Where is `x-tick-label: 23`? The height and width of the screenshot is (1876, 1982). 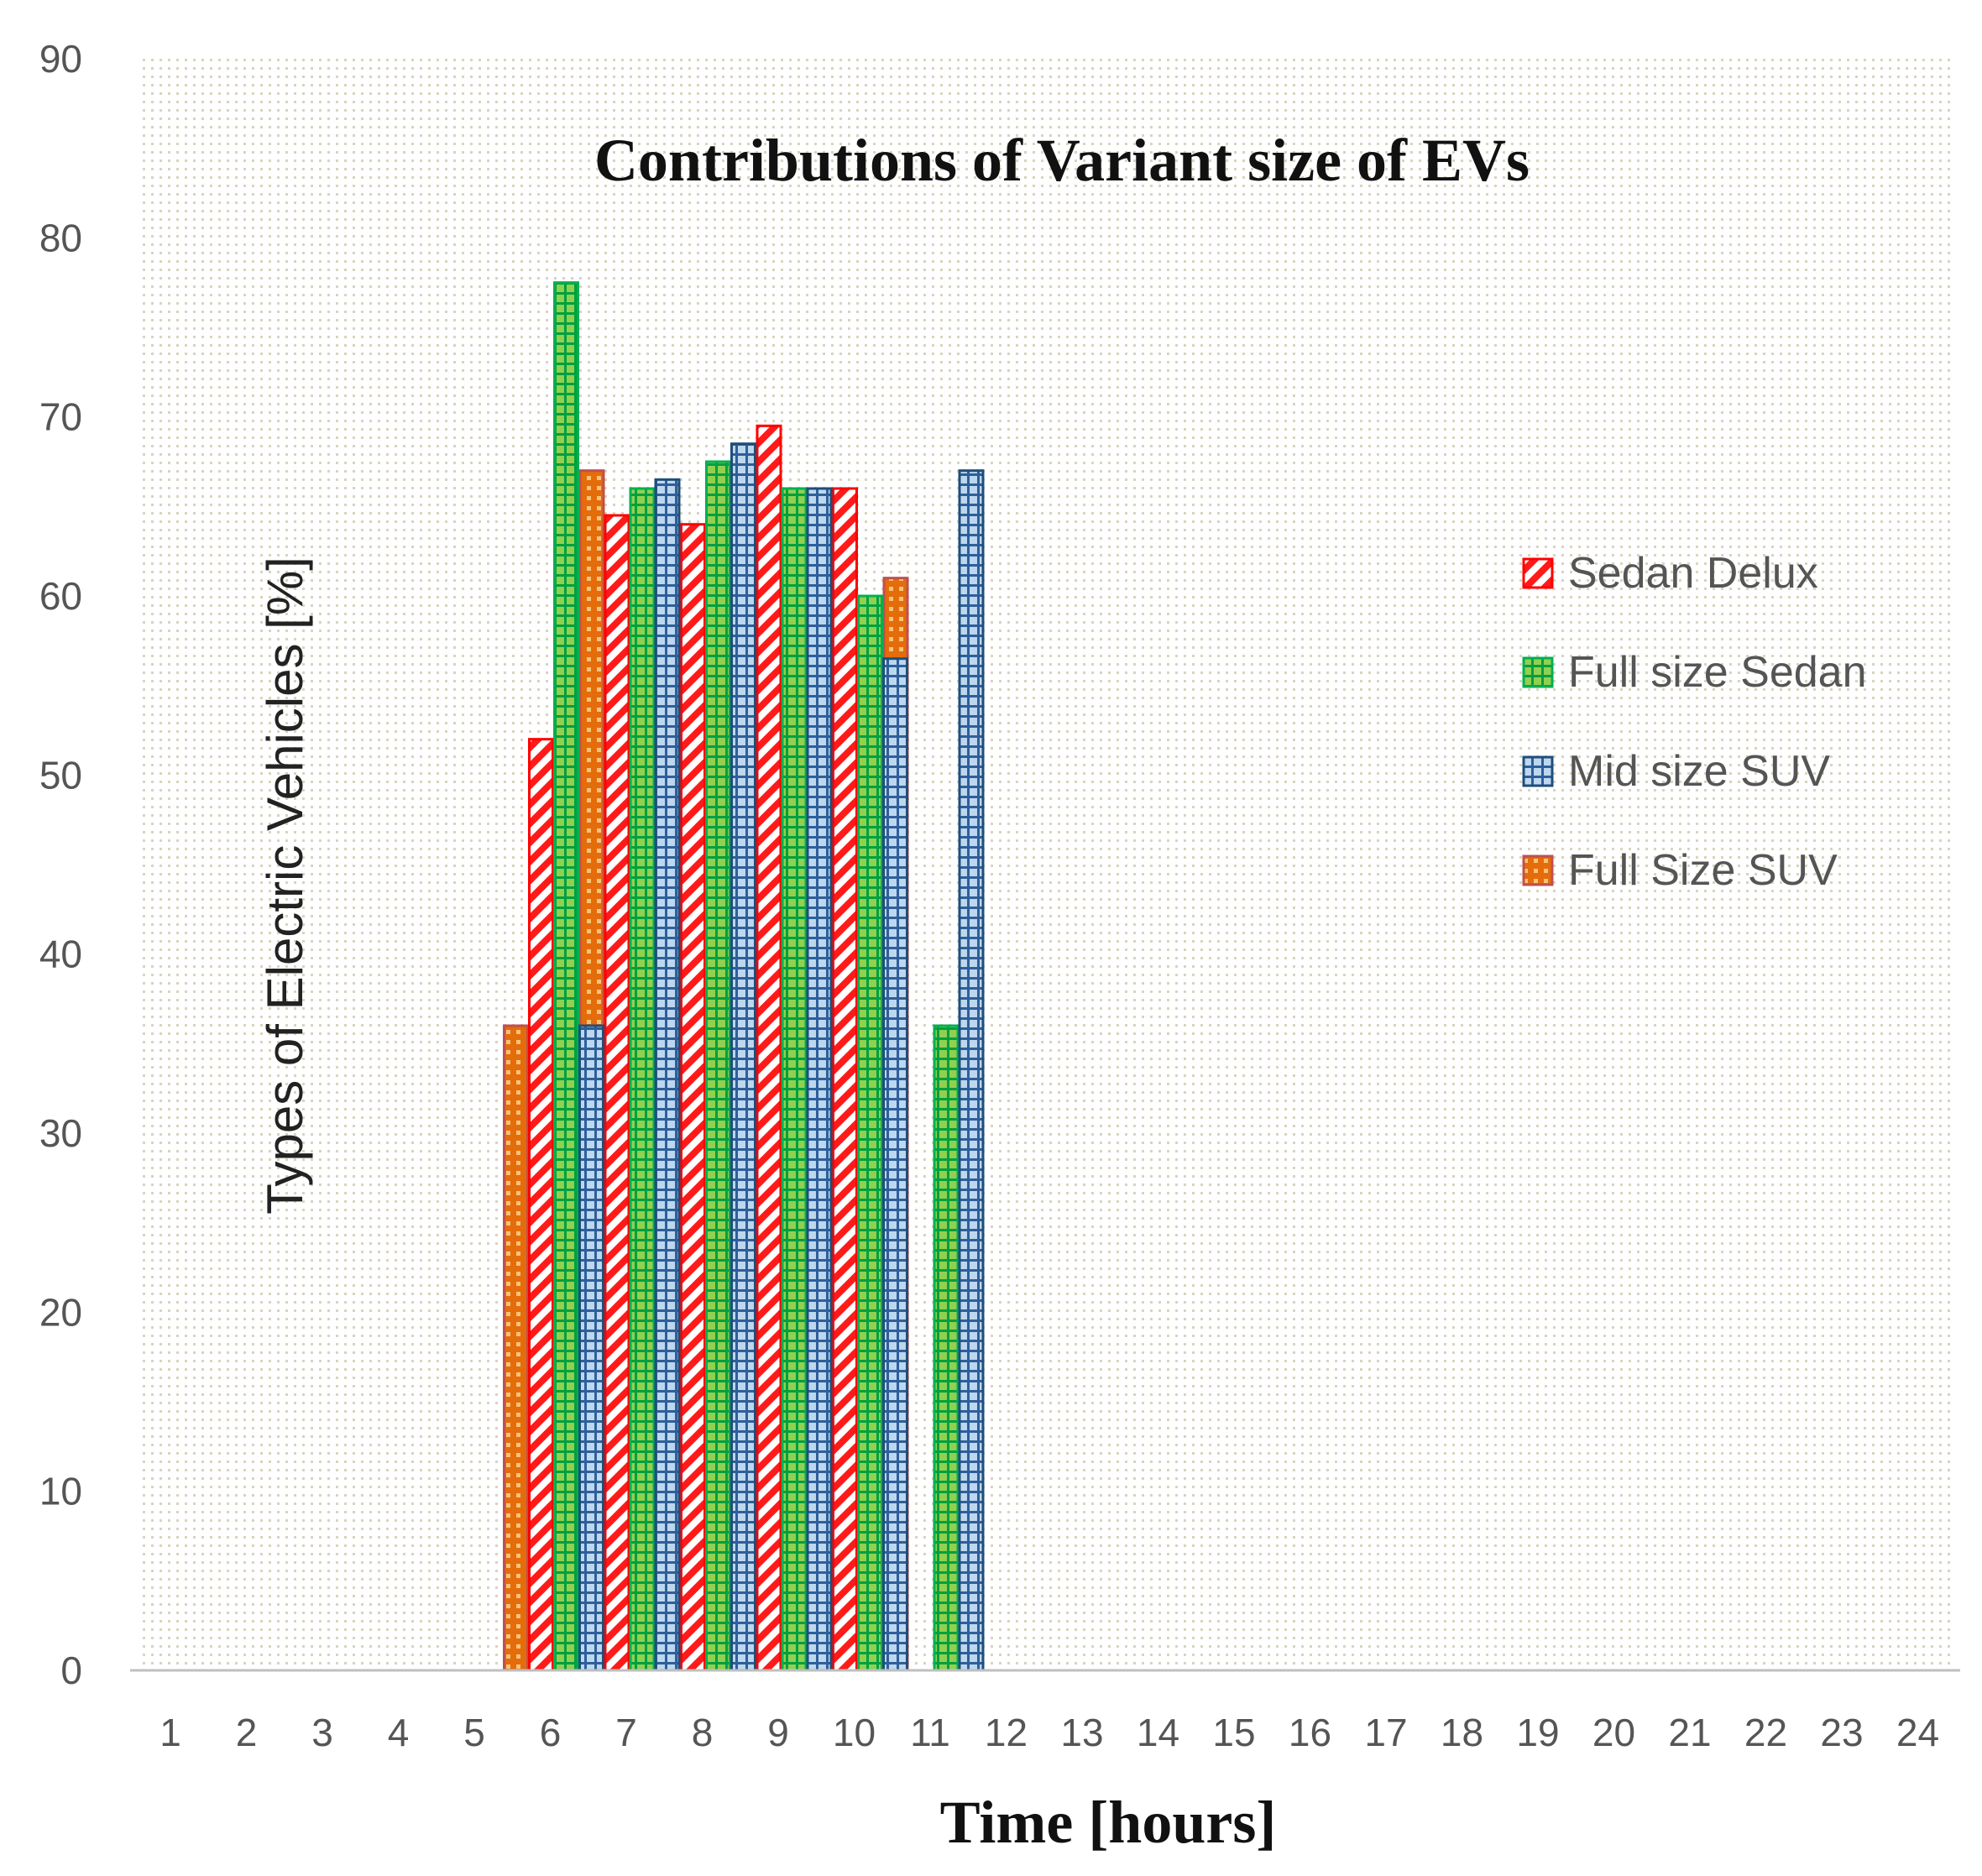
x-tick-label: 23 is located at coordinates (1841, 1732).